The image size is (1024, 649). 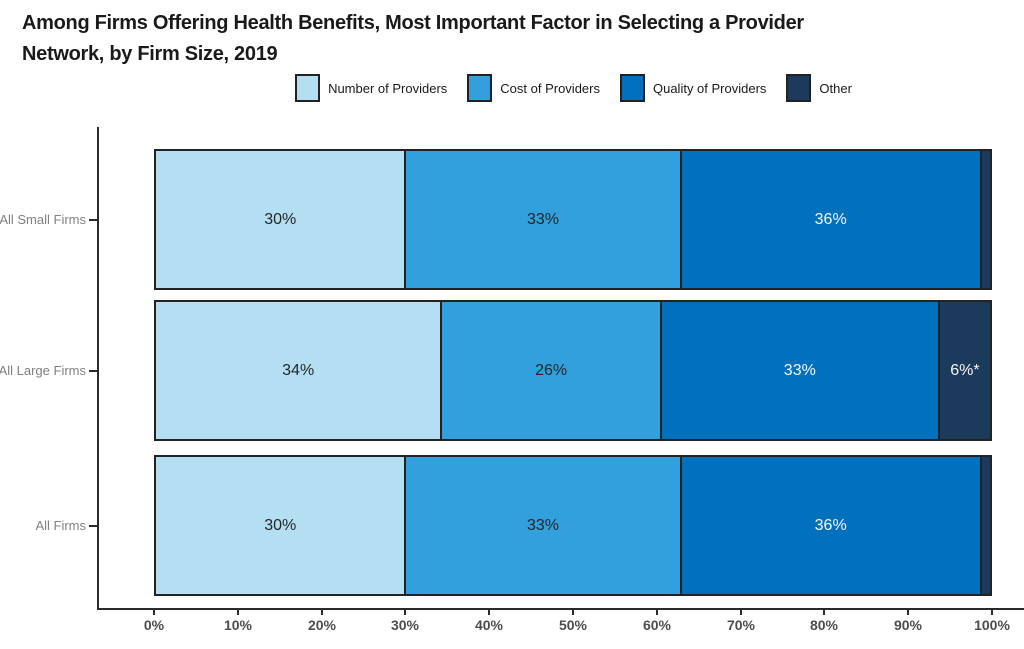 I want to click on x-axis-tick-label: 80%, so click(x=824, y=625).